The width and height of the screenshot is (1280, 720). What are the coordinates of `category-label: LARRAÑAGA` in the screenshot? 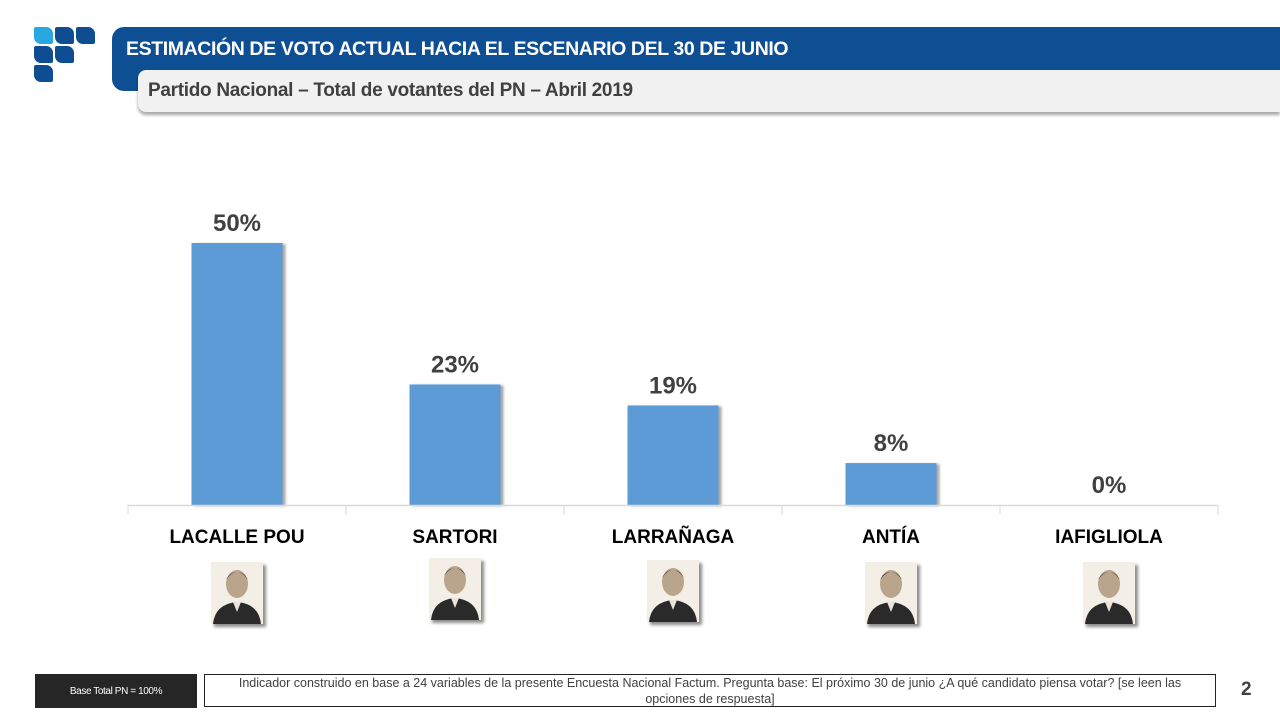 It's located at (673, 537).